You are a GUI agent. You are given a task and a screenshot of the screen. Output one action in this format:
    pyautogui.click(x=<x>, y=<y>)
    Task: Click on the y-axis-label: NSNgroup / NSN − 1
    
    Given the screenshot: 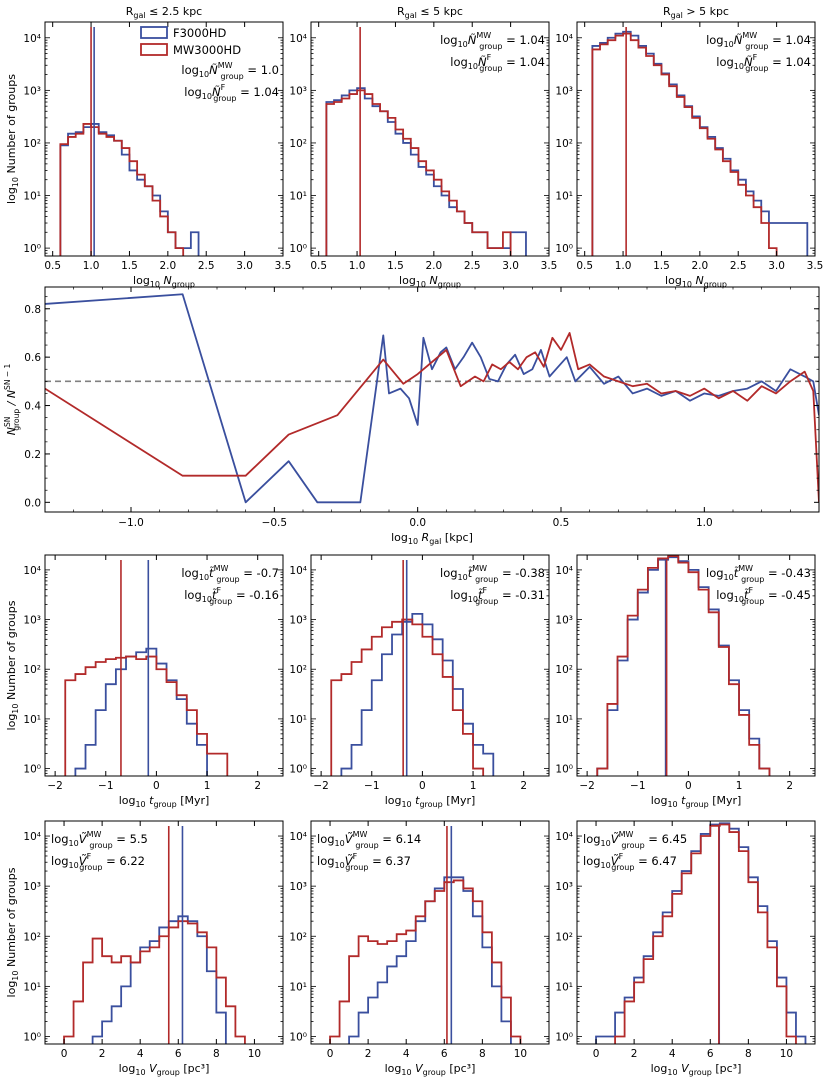 What is the action you would take?
    pyautogui.click(x=12, y=400)
    